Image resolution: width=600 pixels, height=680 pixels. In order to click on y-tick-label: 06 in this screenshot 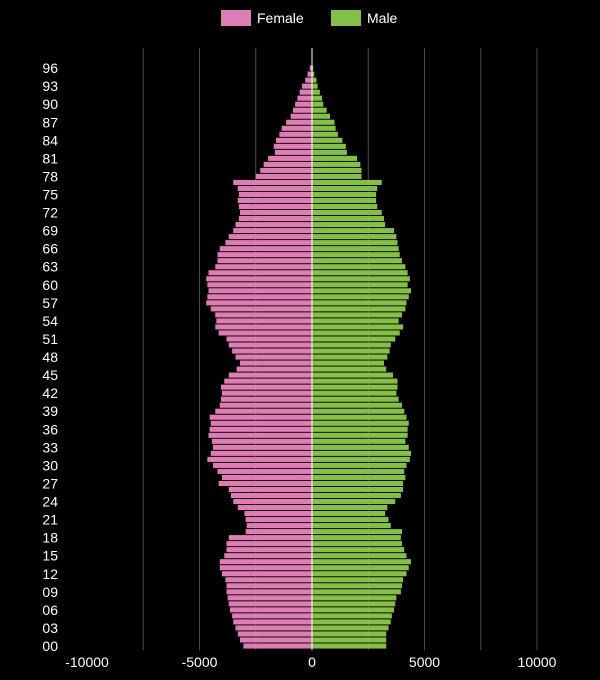, I will do `click(50, 610)`.